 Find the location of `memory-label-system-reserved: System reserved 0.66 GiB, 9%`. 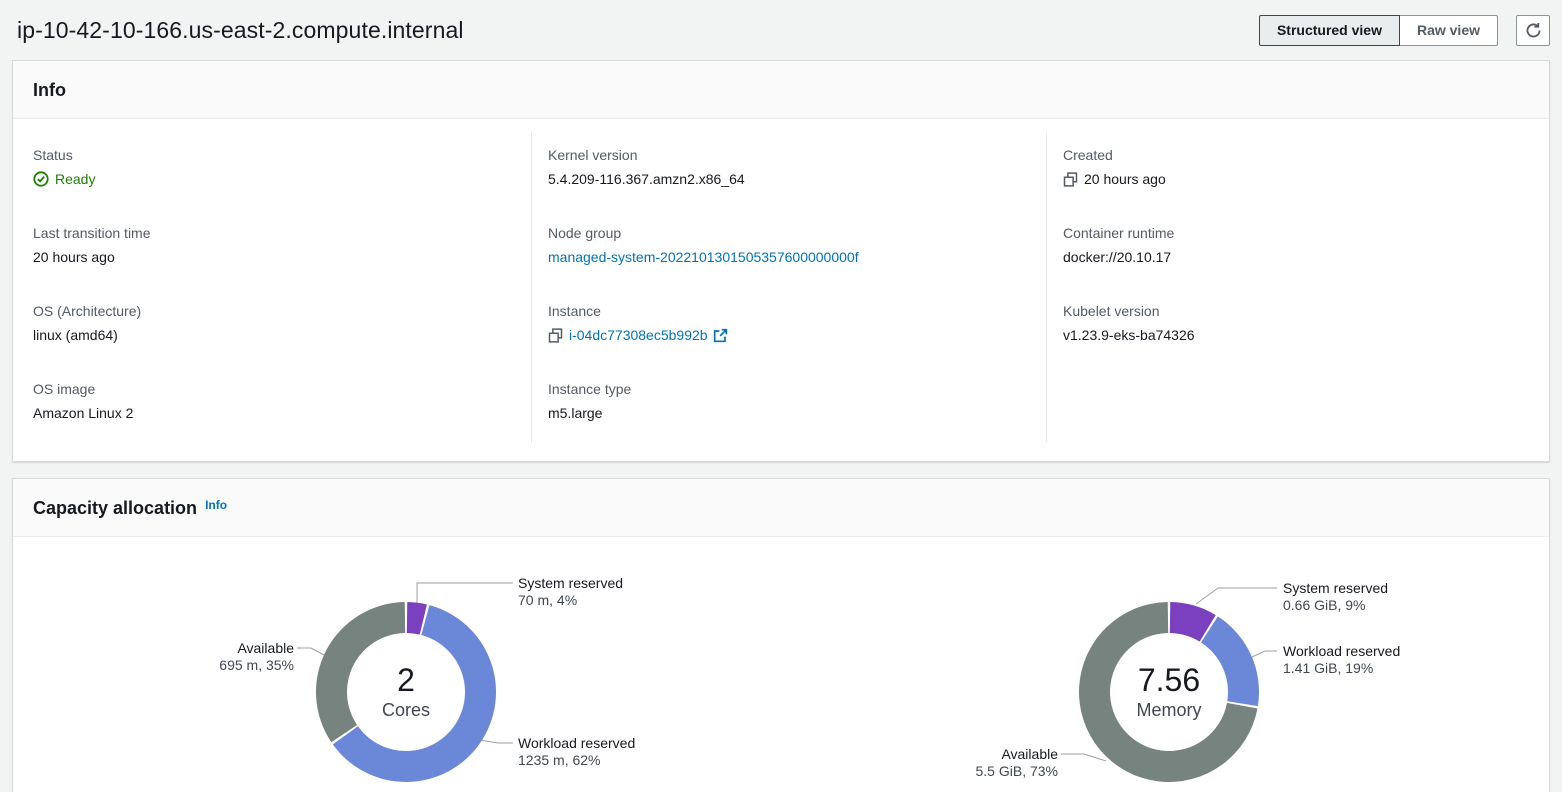

memory-label-system-reserved: System reserved 0.66 GiB, 9% is located at coordinates (1336, 596).